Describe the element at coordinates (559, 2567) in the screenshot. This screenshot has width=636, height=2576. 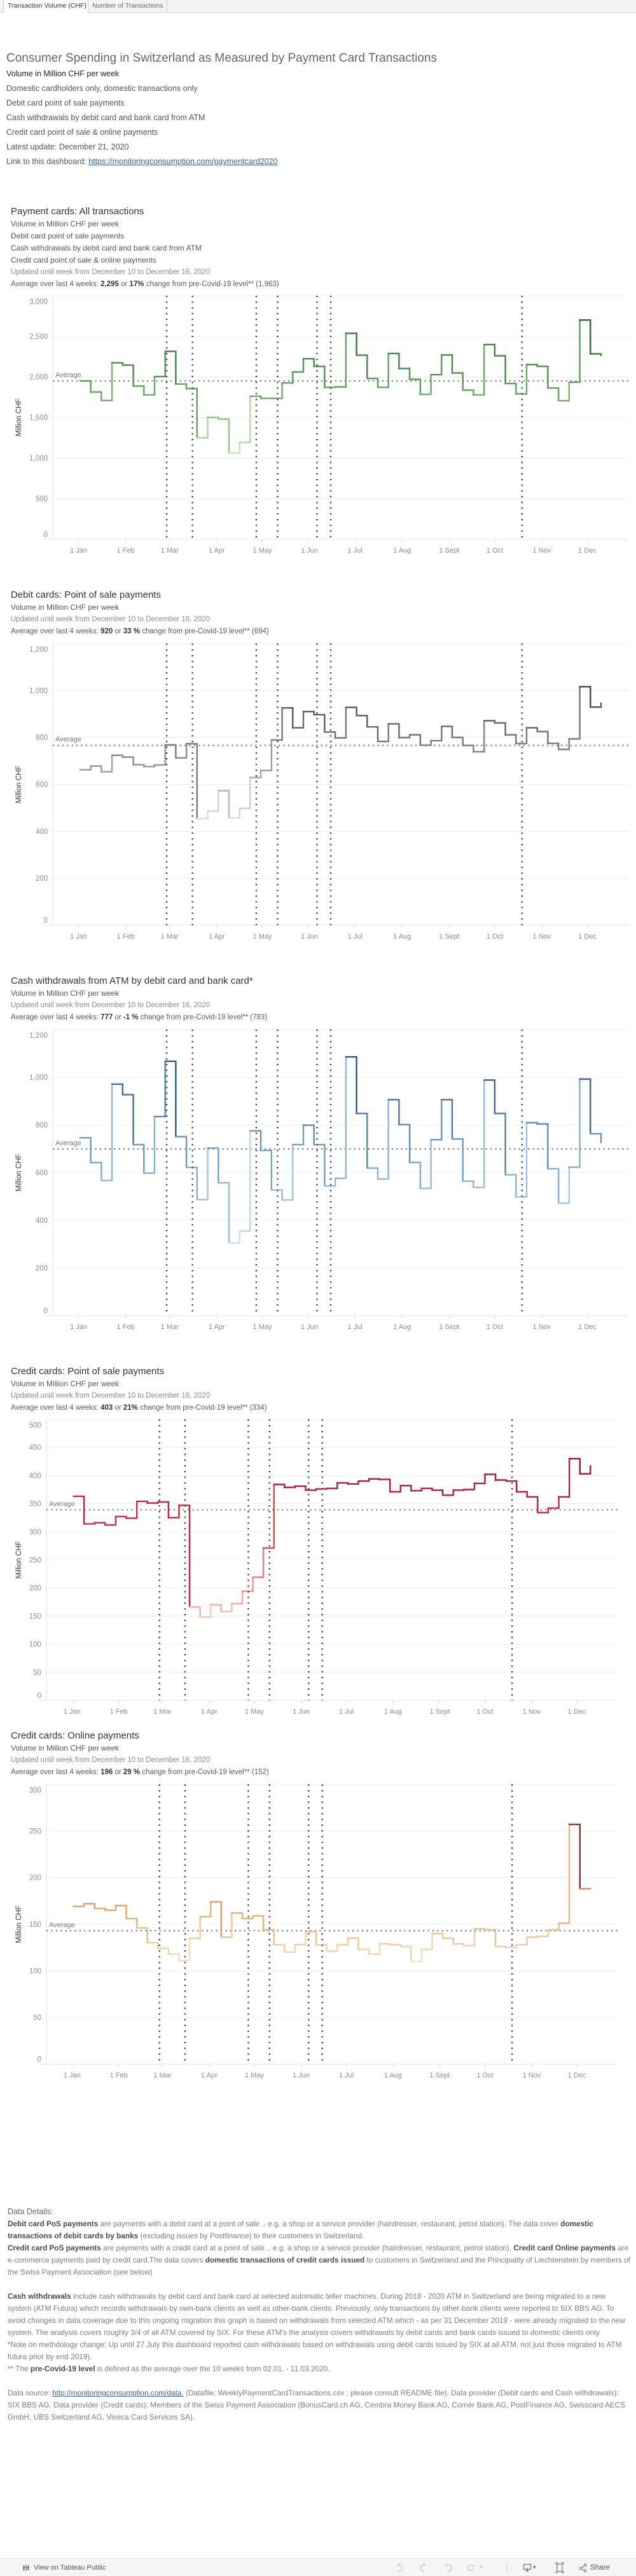
I see `fullscreen-button` at that location.